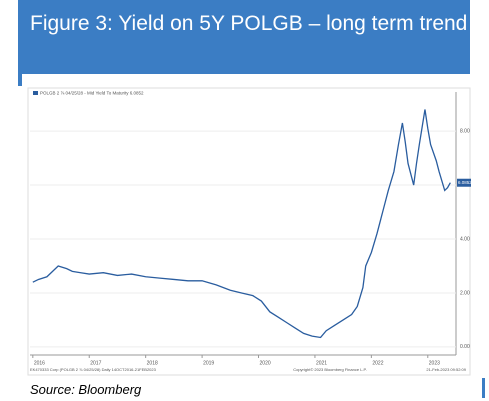  What do you see at coordinates (465, 131) in the screenshot?
I see `y-tick-label: 8.00` at bounding box center [465, 131].